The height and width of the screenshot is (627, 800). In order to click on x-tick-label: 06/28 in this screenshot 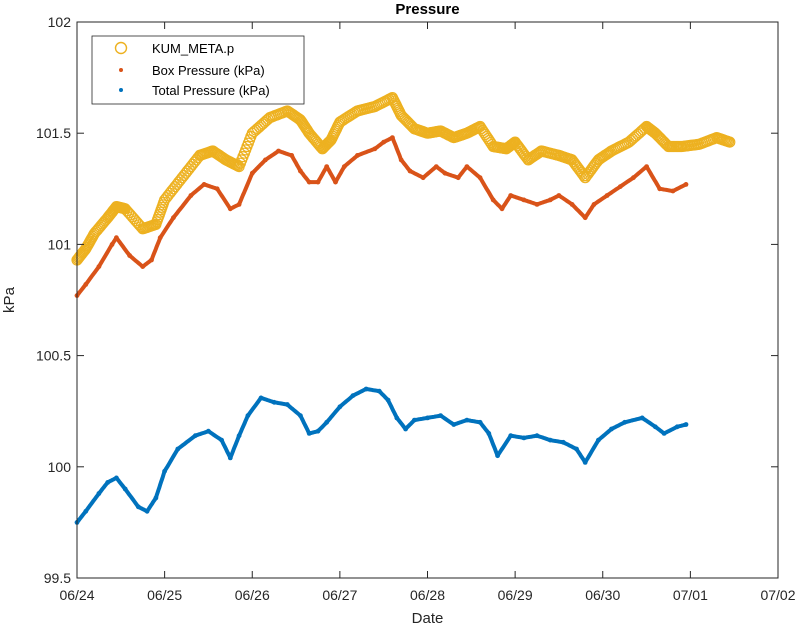, I will do `click(427, 595)`.